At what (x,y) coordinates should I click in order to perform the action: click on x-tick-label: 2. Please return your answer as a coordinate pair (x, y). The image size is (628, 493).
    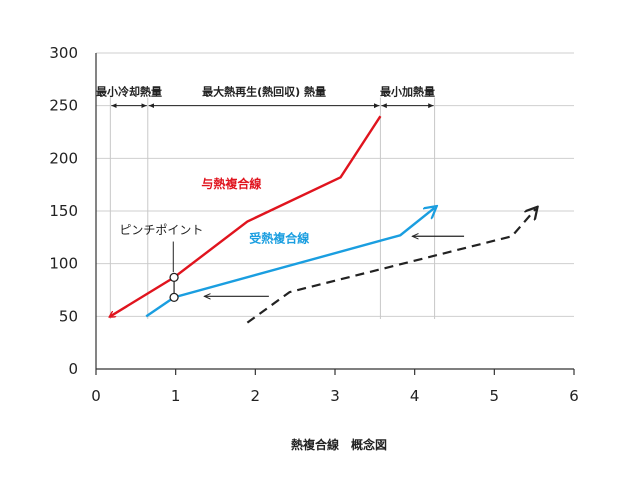
    Looking at the image, I should click on (256, 396).